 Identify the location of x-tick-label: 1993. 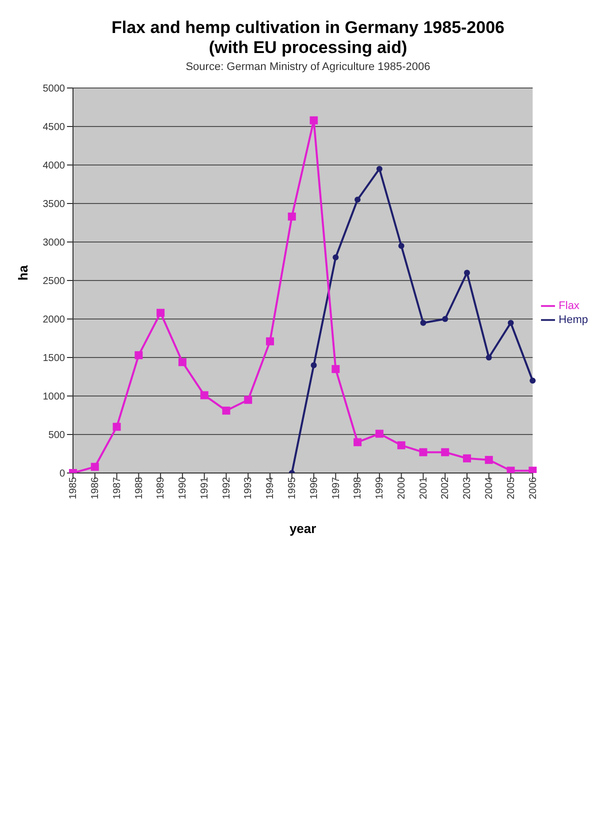
(248, 488).